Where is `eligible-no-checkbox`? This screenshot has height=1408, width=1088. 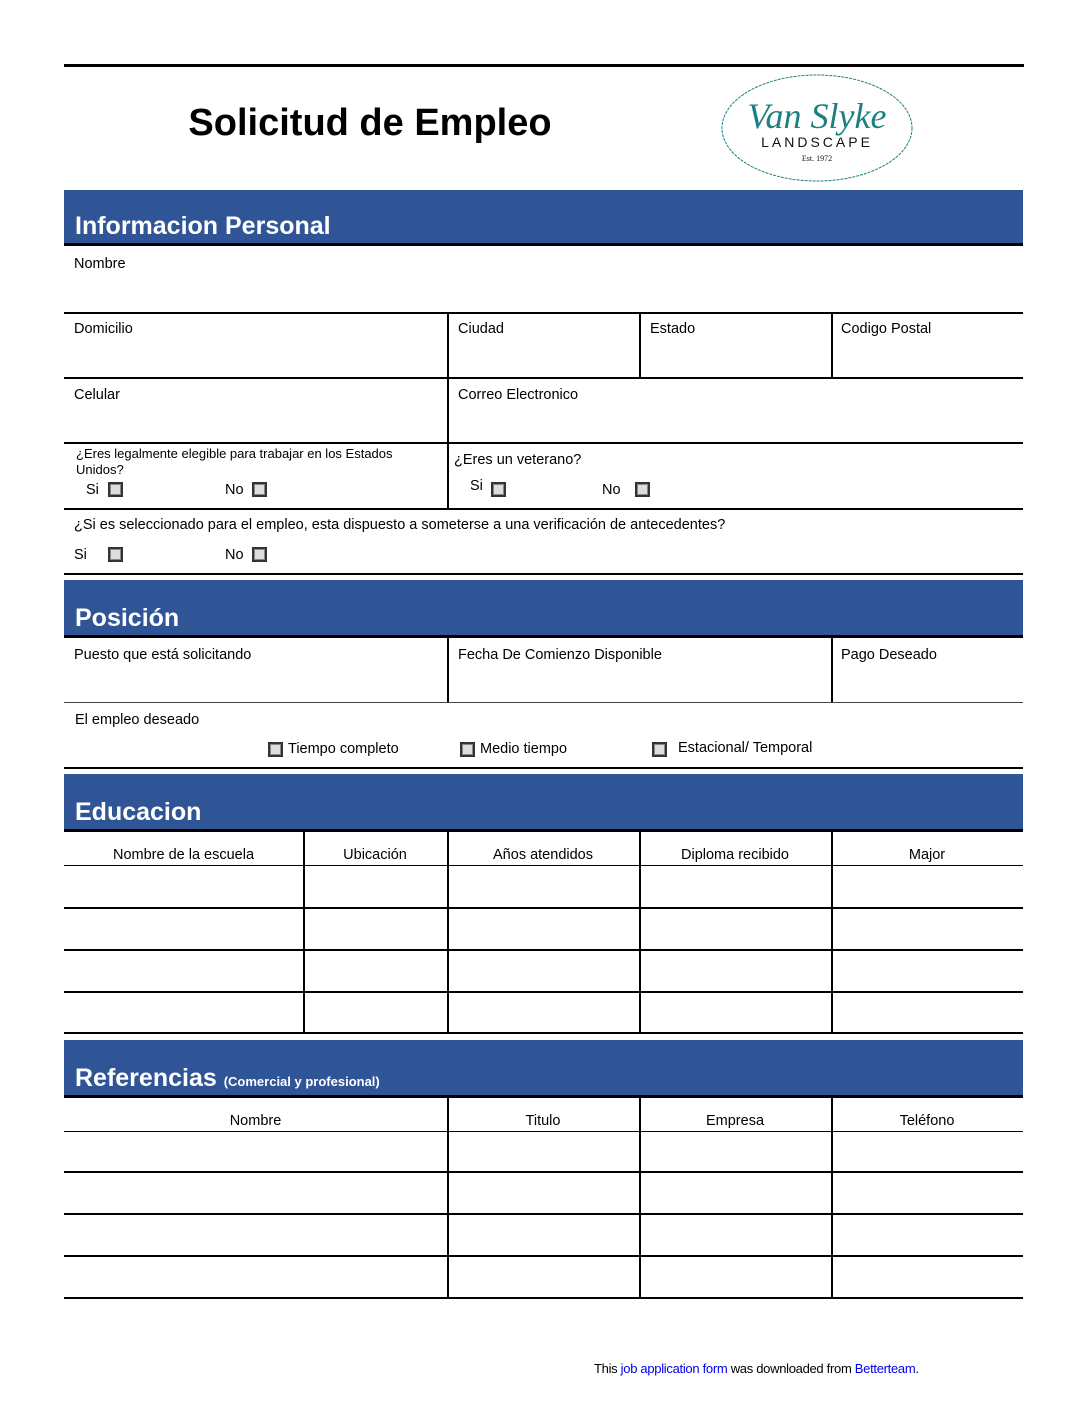 eligible-no-checkbox is located at coordinates (259, 489).